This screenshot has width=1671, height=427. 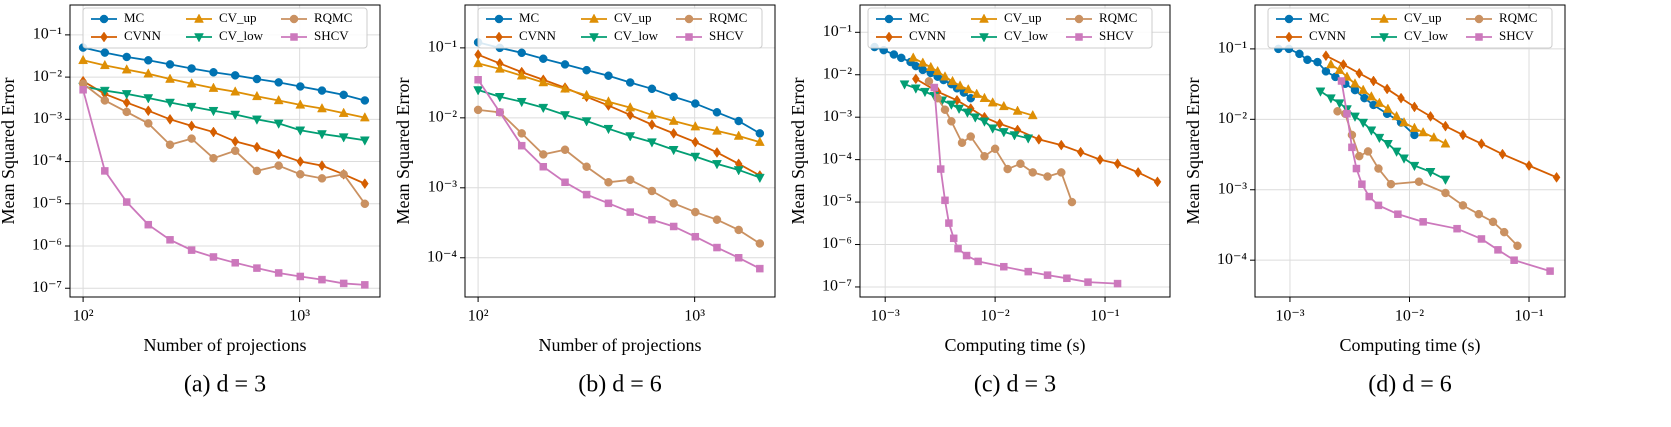 I want to click on legend-label: CVNN, so click(x=1327, y=35).